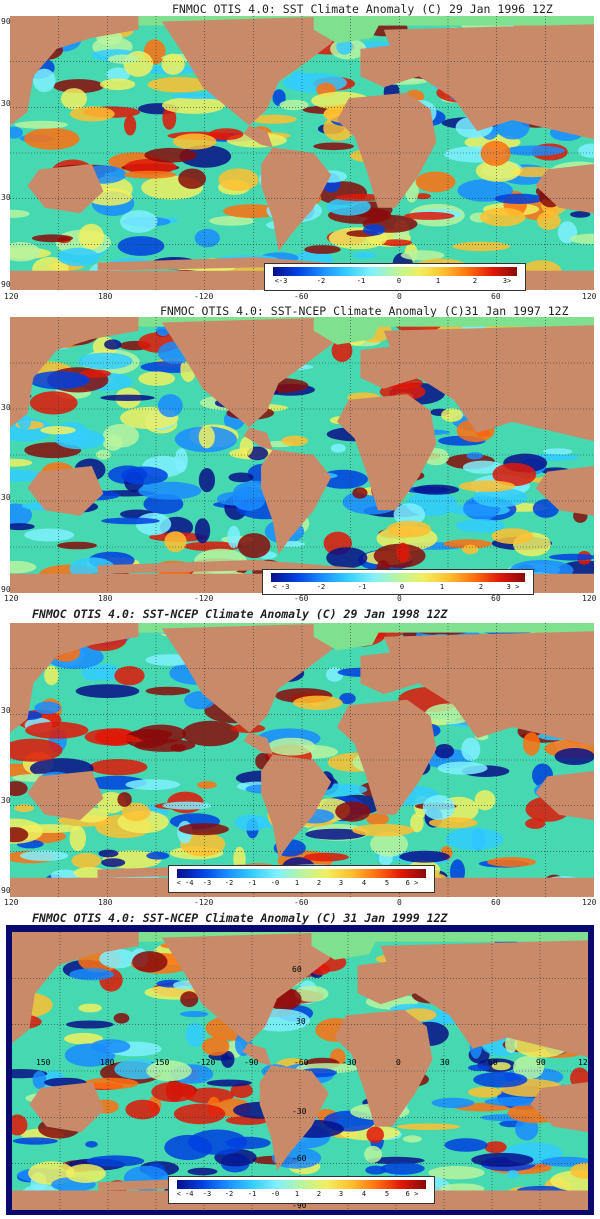 The height and width of the screenshot is (1219, 600). I want to click on colorbar-tick: 3 >, so click(513, 587).